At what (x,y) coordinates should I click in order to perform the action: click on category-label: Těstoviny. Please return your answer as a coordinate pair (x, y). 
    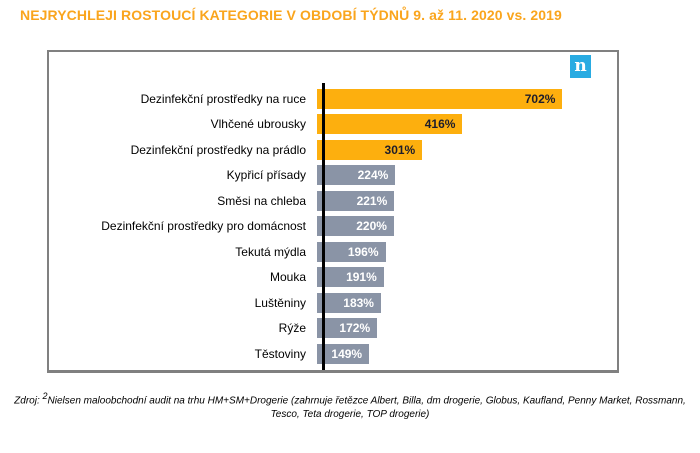
    Looking at the image, I should click on (280, 353).